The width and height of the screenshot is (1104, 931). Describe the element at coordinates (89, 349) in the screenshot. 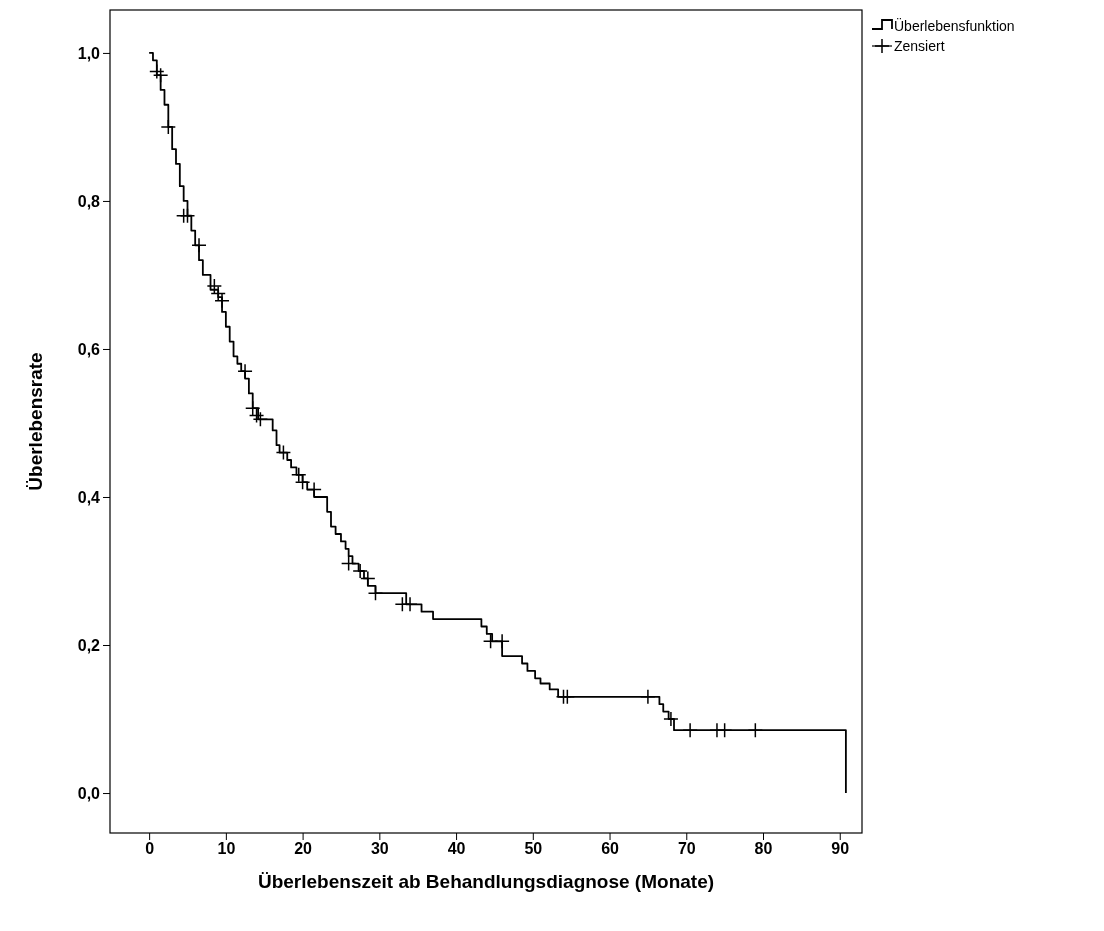

I see `y-tick-label: 0,6` at that location.